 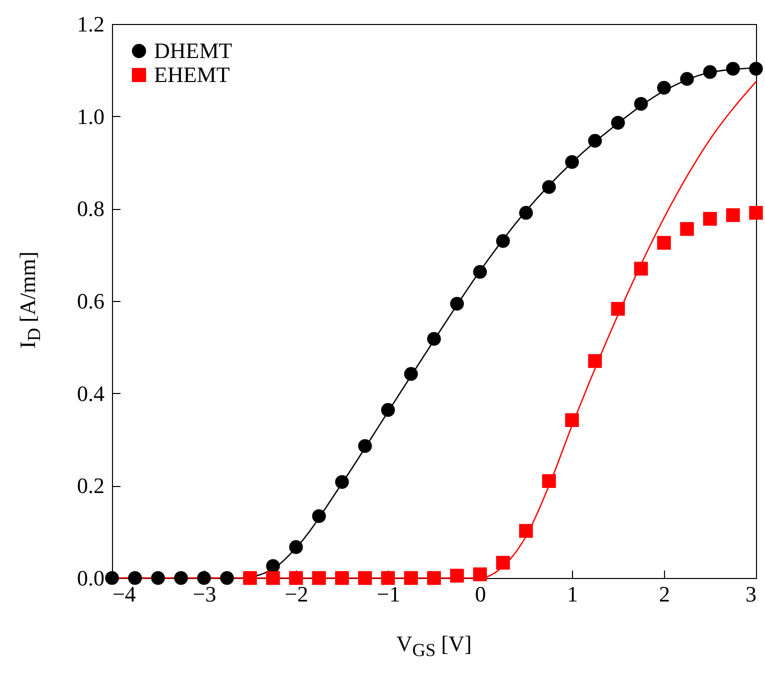 I want to click on y-tick-label: 1.0, so click(x=90, y=116).